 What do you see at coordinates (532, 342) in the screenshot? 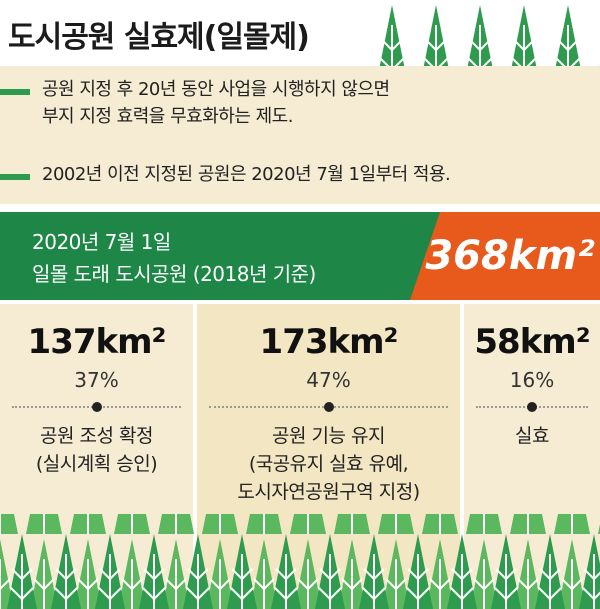
I see `area: 58km²` at bounding box center [532, 342].